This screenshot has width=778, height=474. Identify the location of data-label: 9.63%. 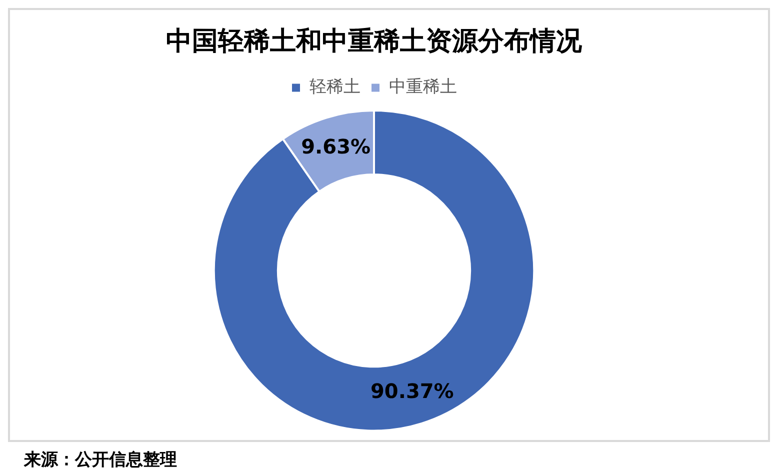
(336, 146).